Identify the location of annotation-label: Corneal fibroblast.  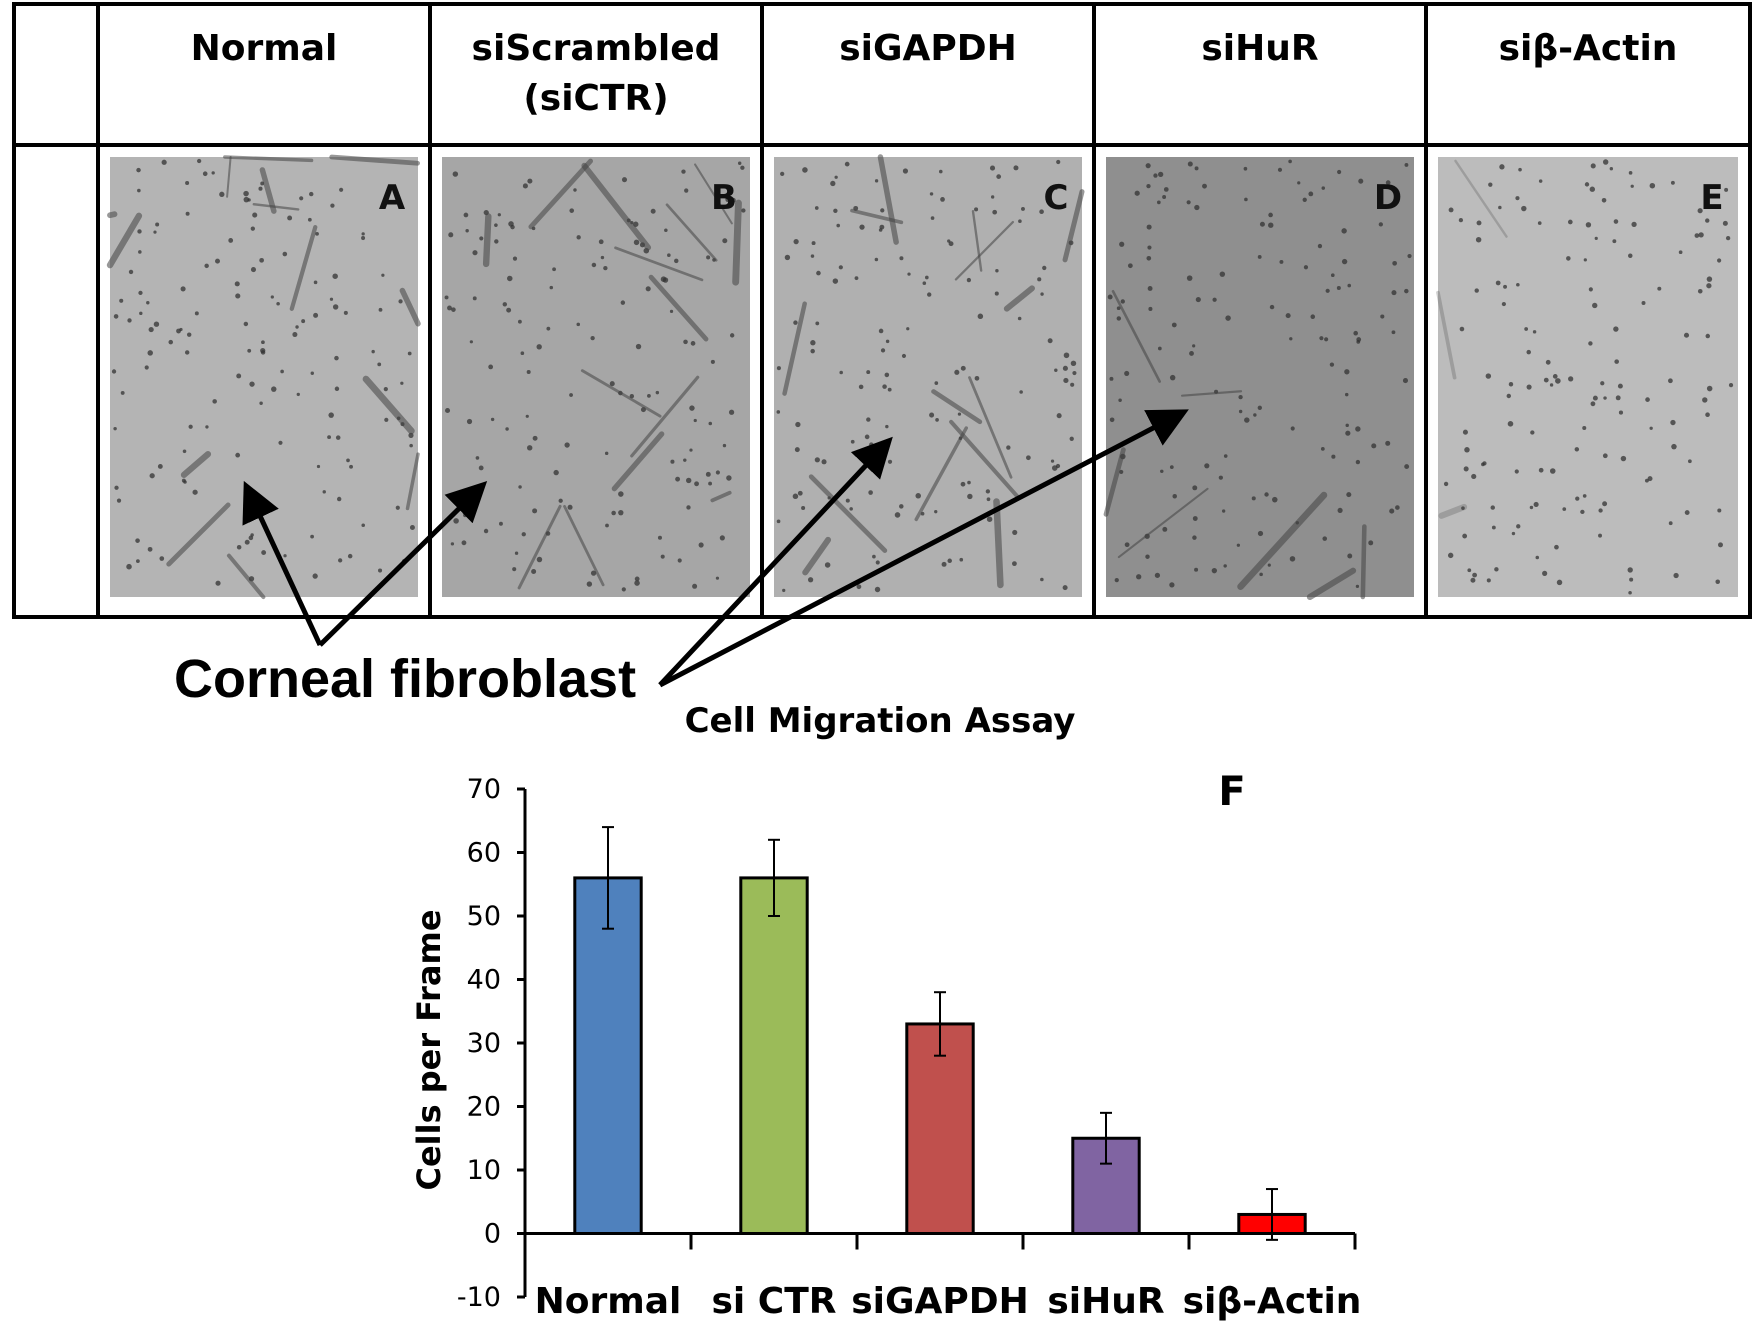
(405, 679).